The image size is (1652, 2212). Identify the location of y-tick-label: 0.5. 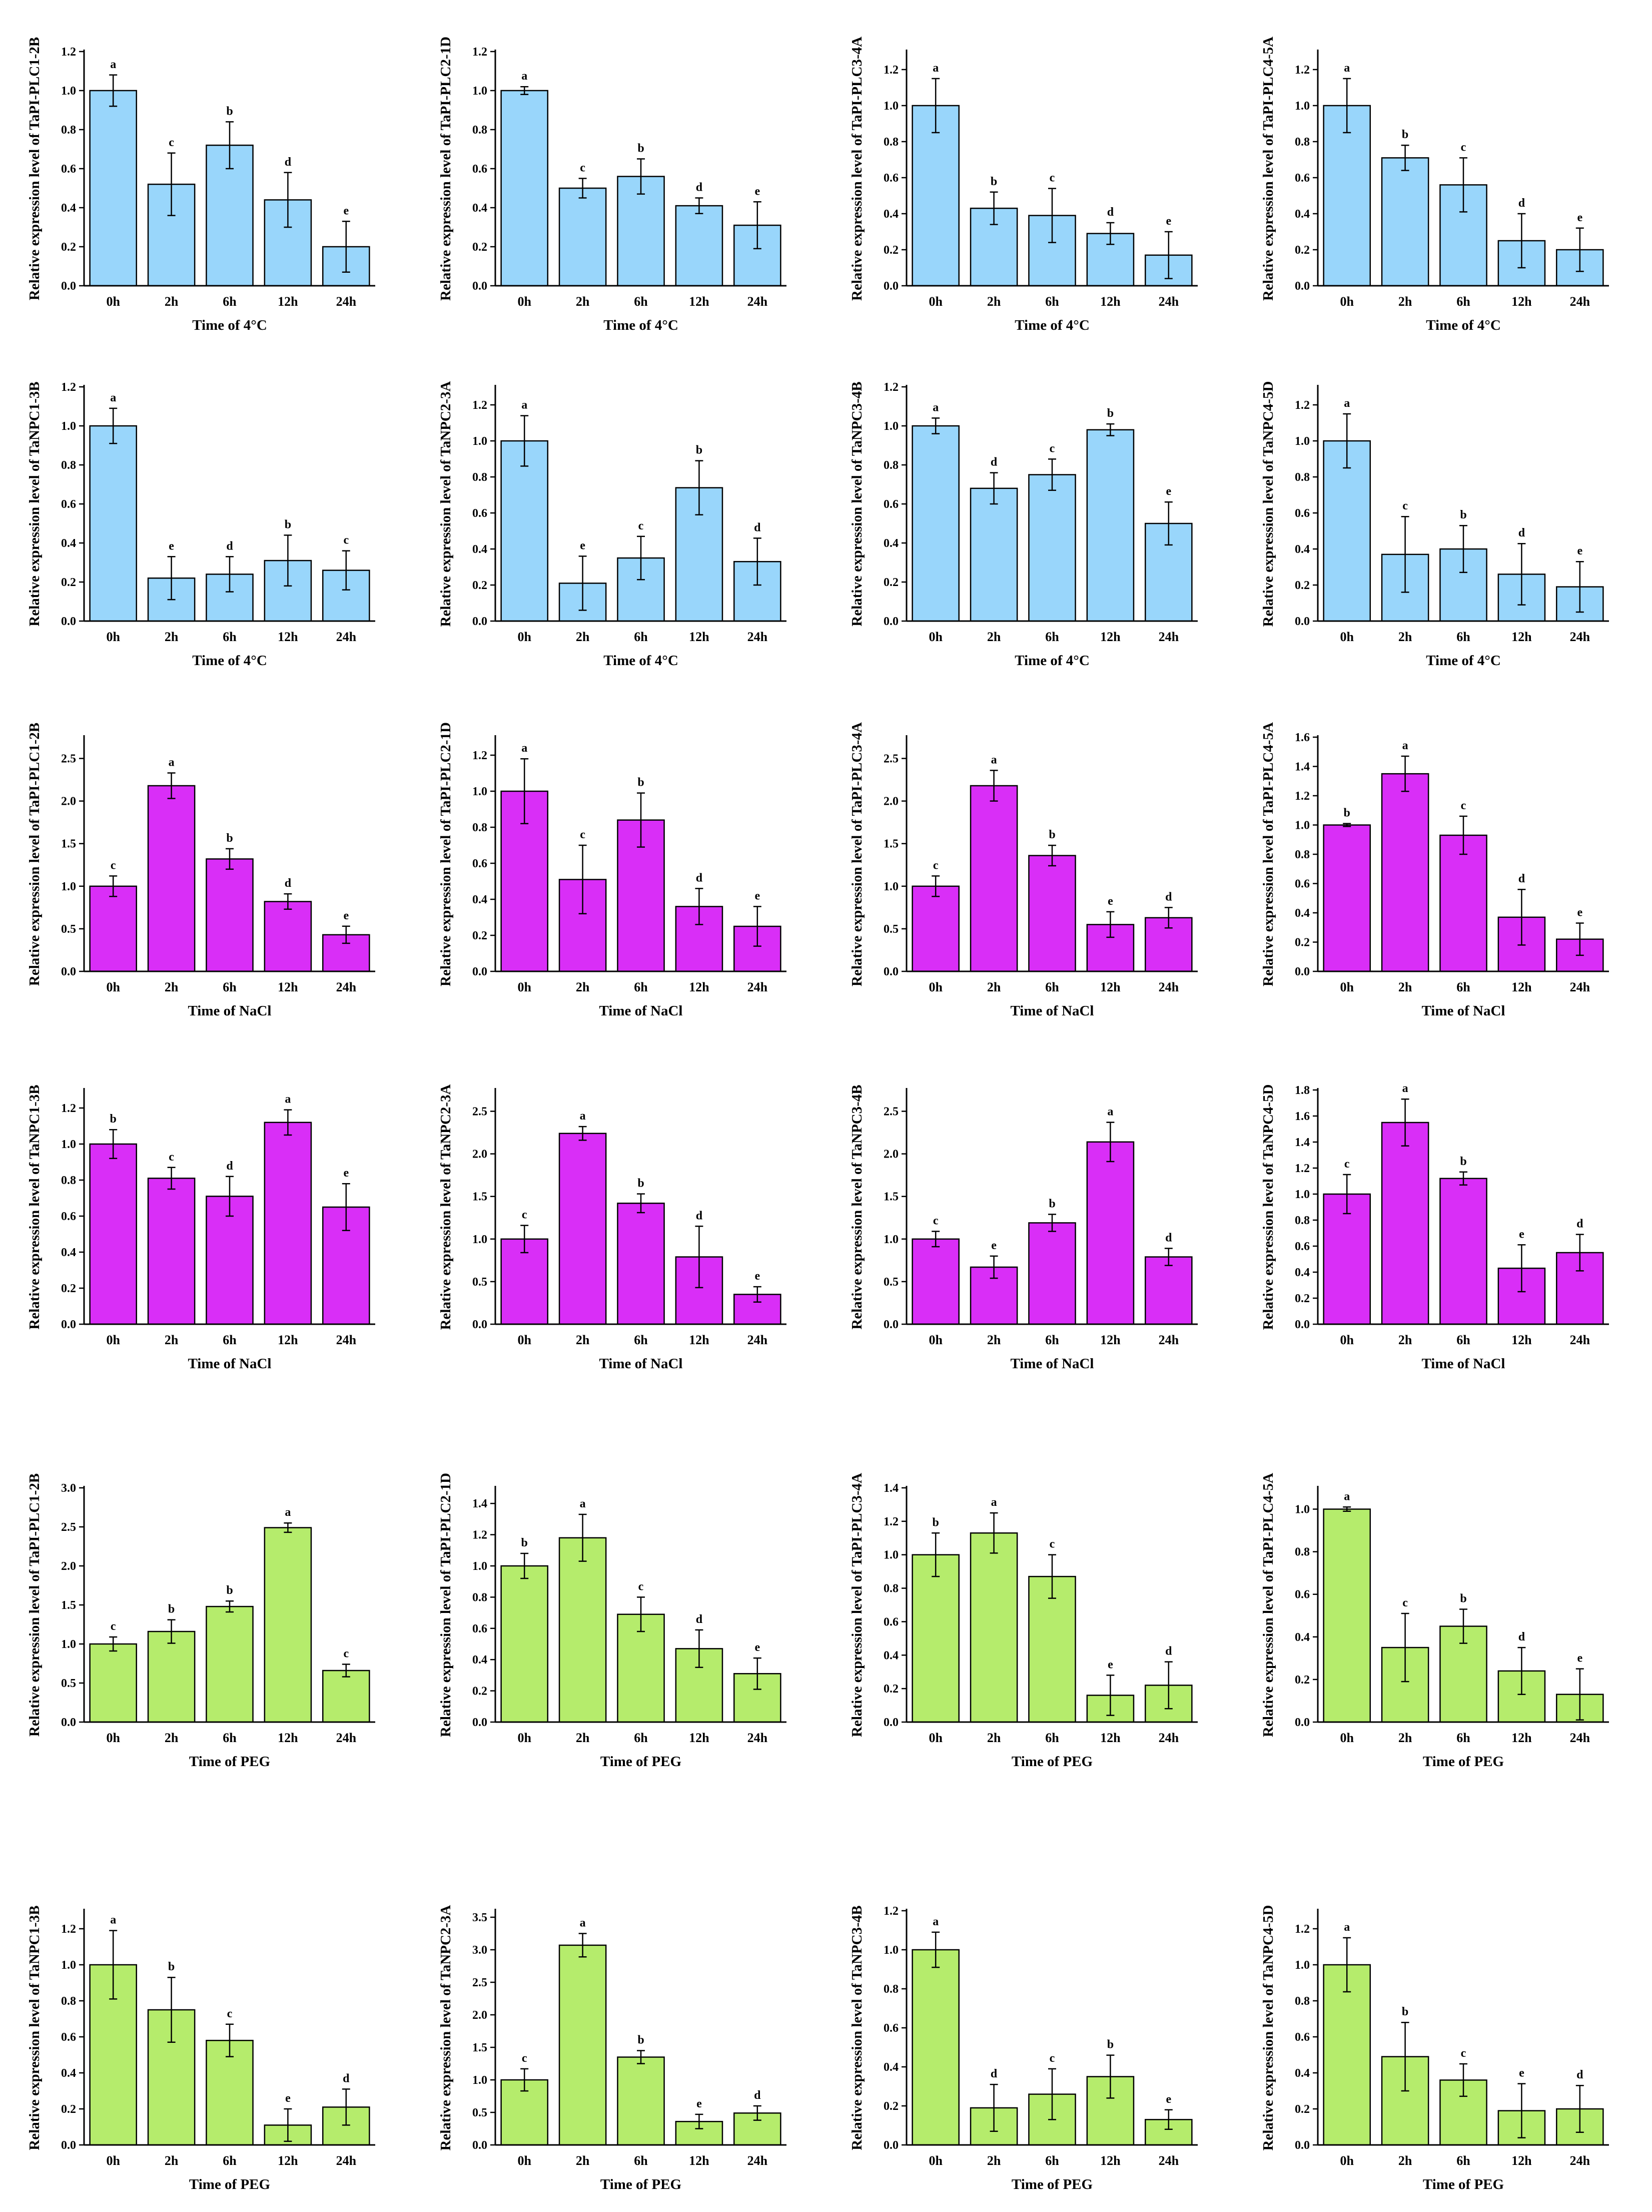
(68, 1683).